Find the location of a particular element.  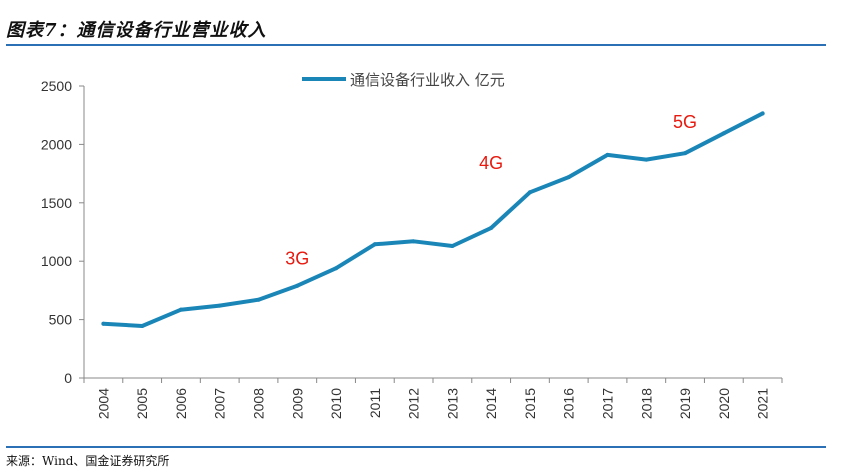

x-tick-label: 2020 is located at coordinates (724, 403).